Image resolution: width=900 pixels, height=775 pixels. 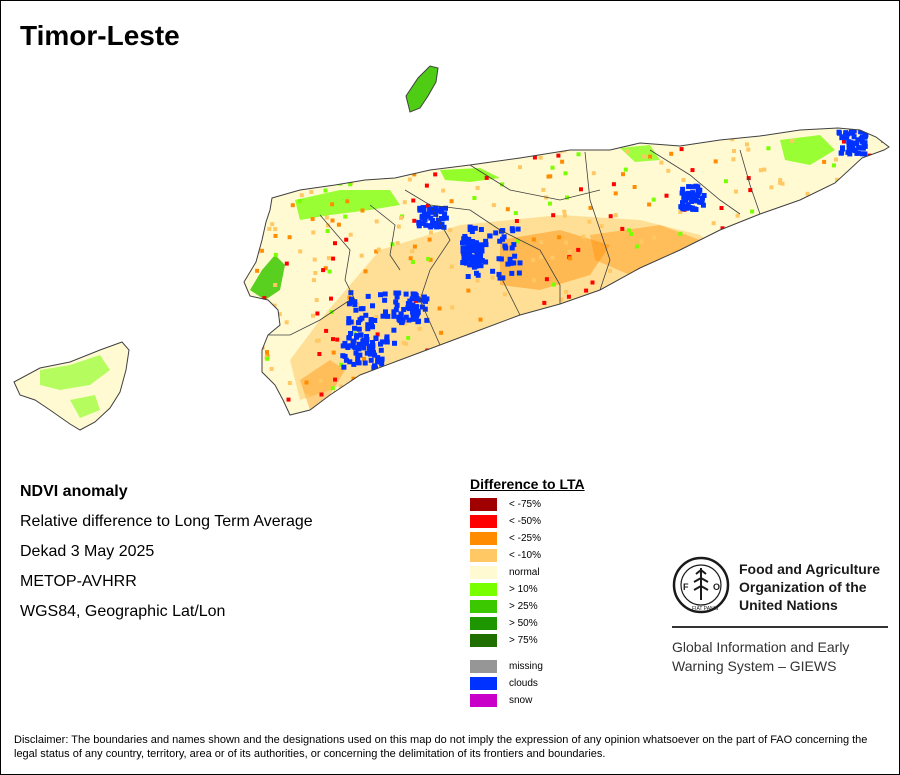 What do you see at coordinates (527, 555) in the screenshot?
I see `legend-row: < -10%` at bounding box center [527, 555].